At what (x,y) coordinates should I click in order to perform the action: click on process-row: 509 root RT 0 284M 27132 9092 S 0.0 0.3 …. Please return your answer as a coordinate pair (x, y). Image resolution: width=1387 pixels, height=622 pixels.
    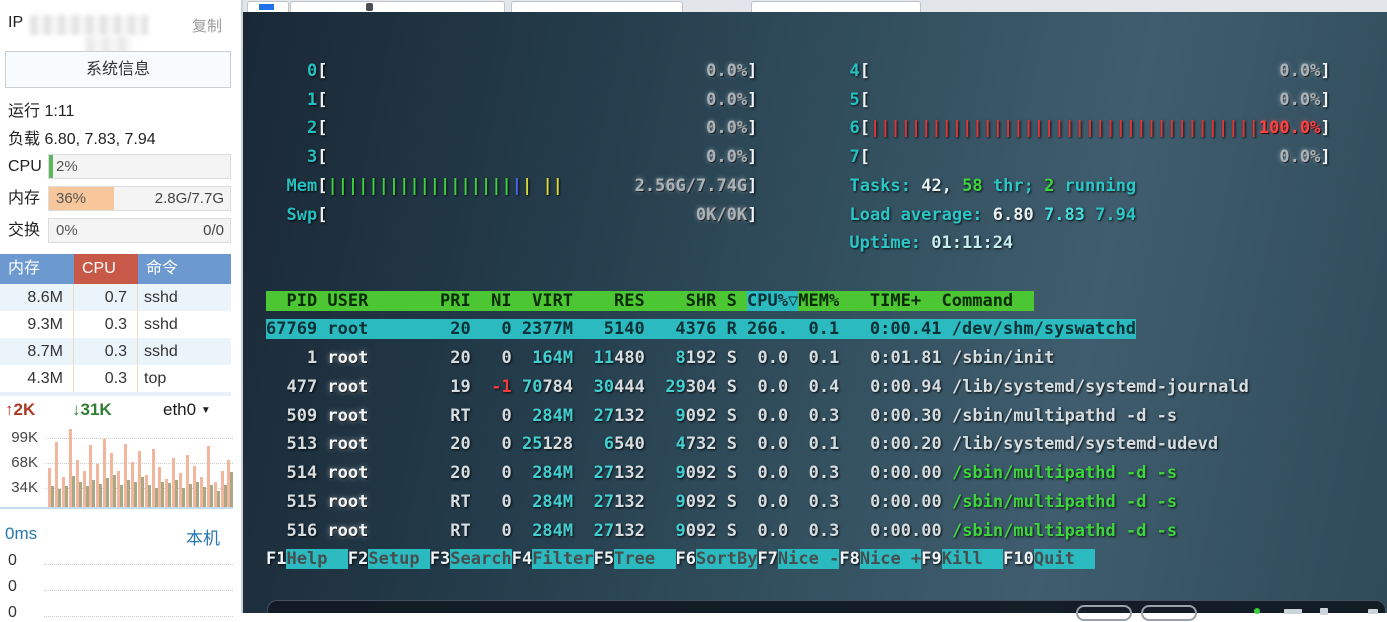
    Looking at the image, I should click on (722, 416).